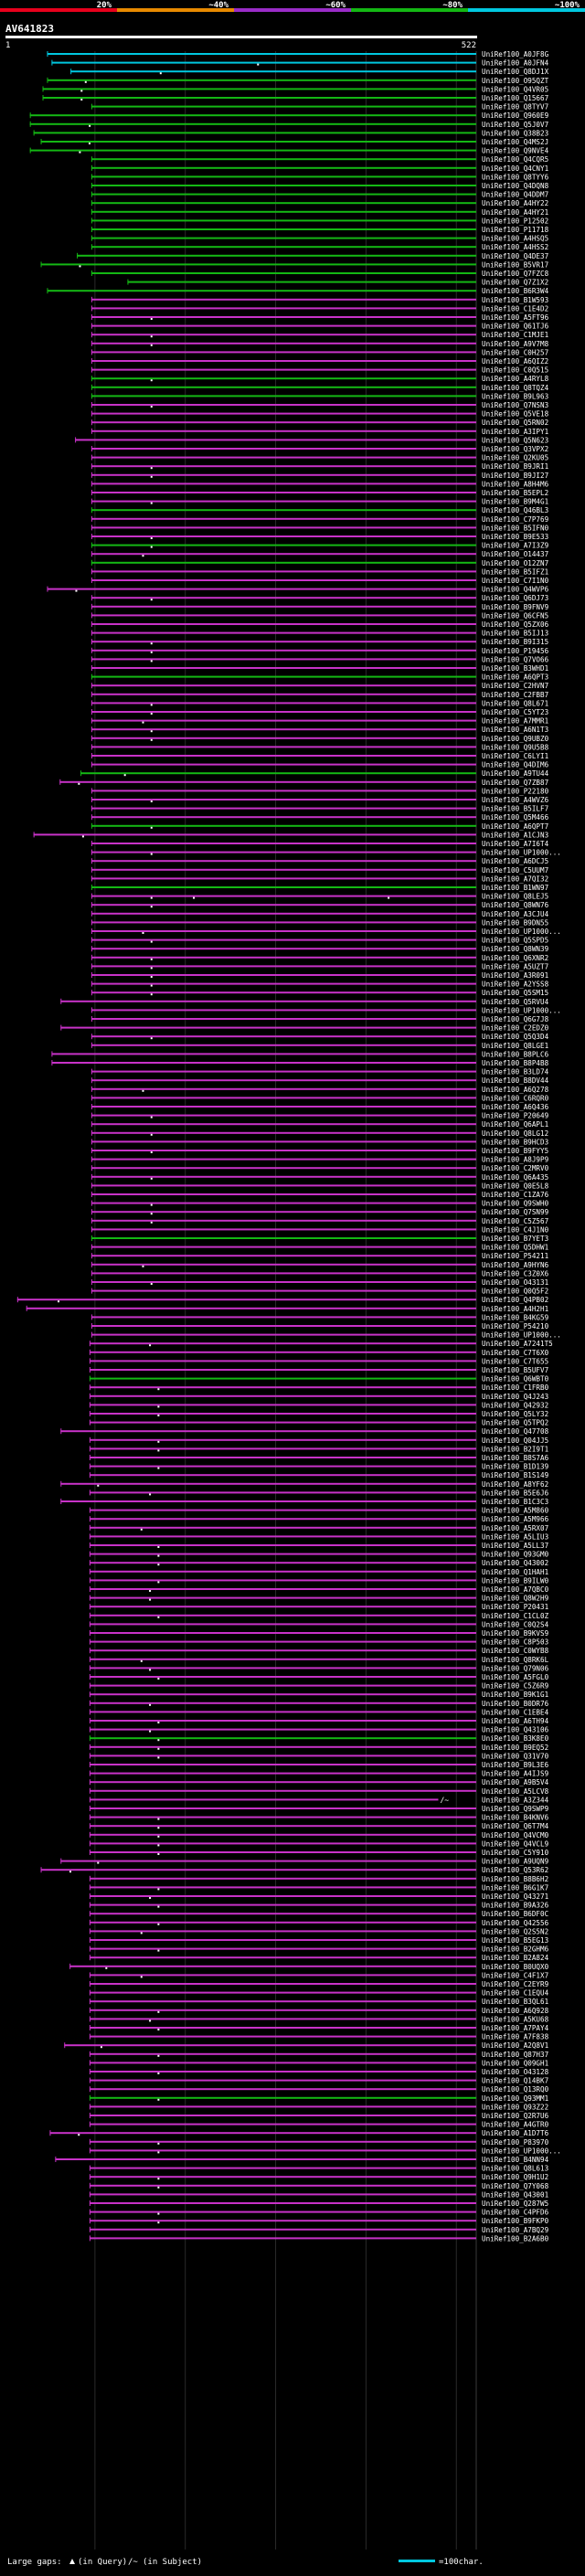 This screenshot has width=585, height=2576. What do you see at coordinates (515, 1599) in the screenshot?
I see `hit-label: UniRef100_Q8W2H9` at bounding box center [515, 1599].